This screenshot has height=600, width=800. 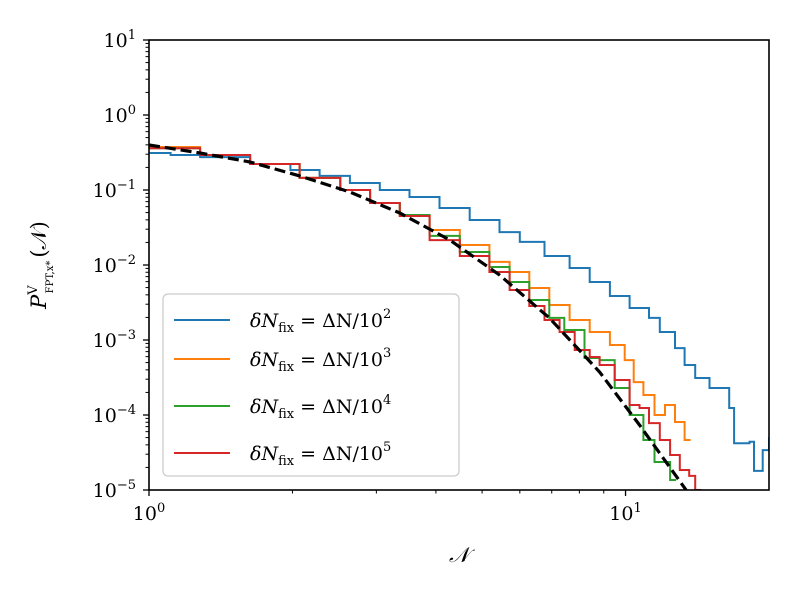 What do you see at coordinates (114, 190) in the screenshot?
I see `y-tick-label: 10⁻¹` at bounding box center [114, 190].